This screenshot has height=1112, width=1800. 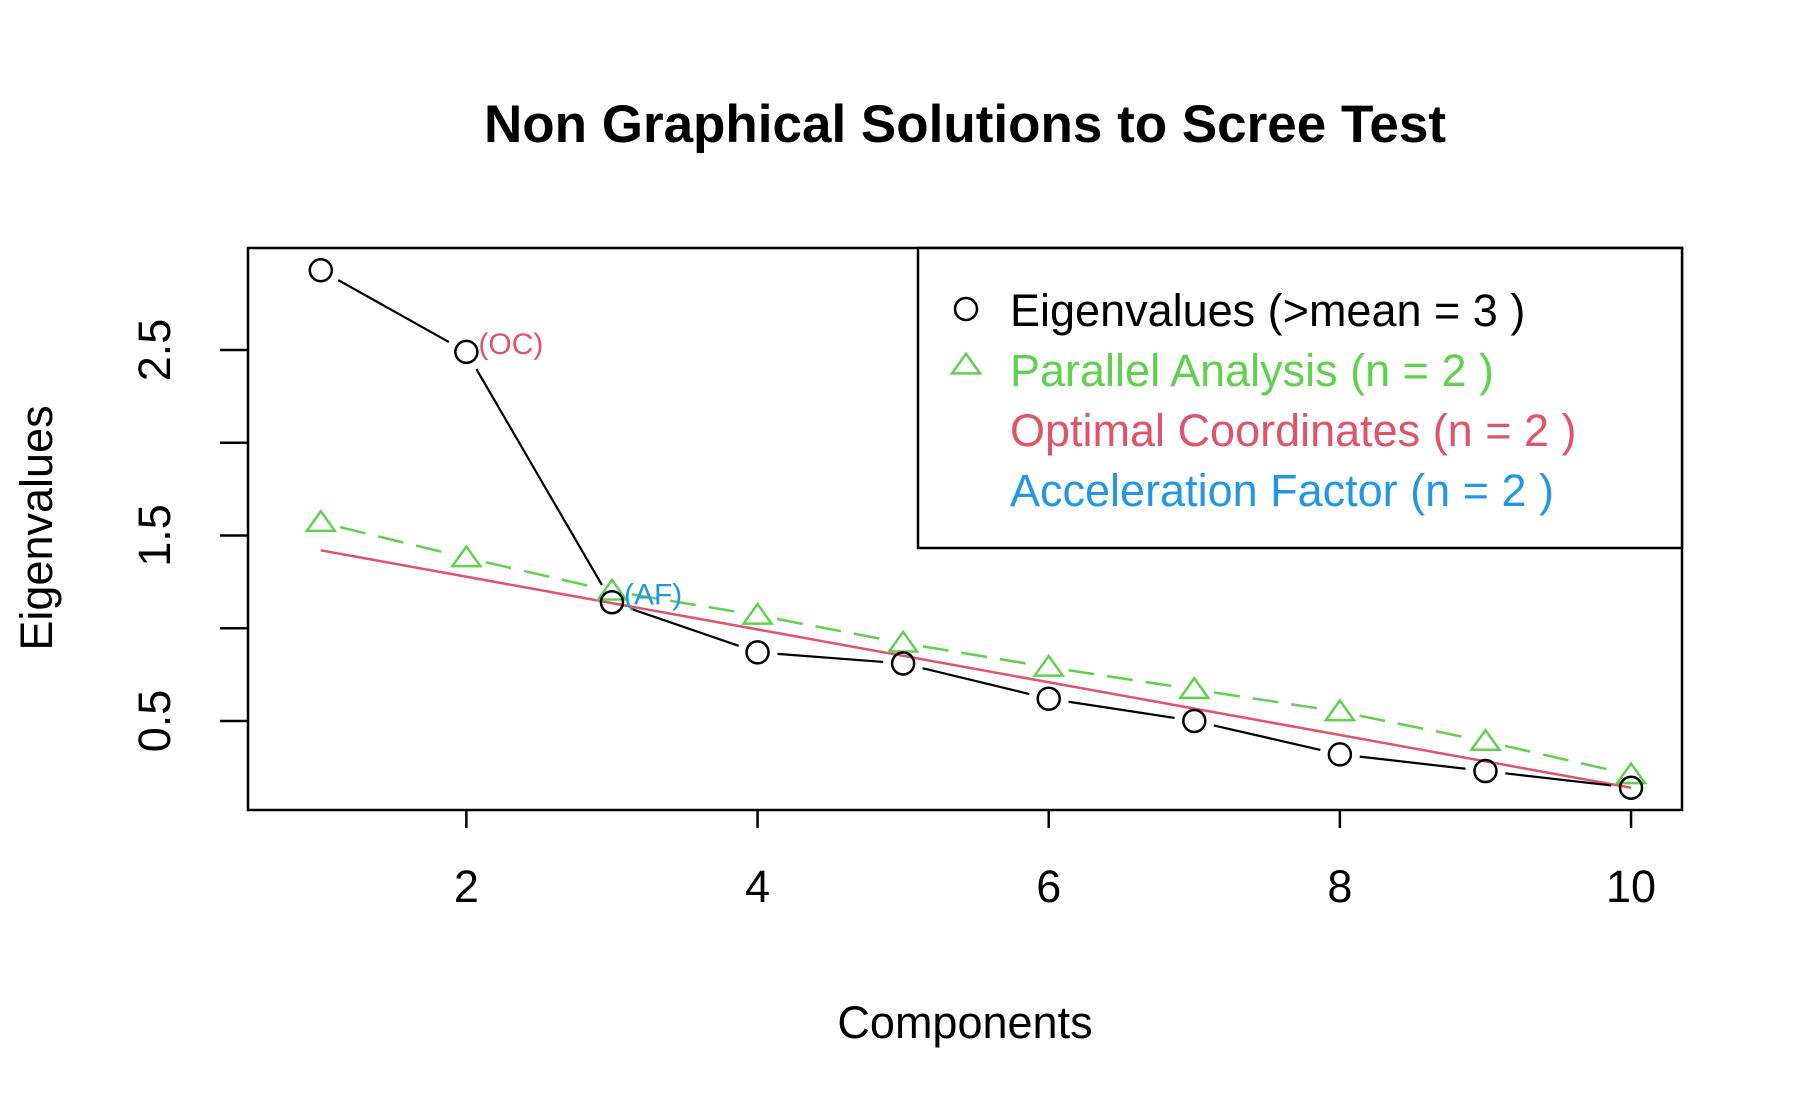 What do you see at coordinates (653, 594) in the screenshot?
I see `annotation-label: (AF)` at bounding box center [653, 594].